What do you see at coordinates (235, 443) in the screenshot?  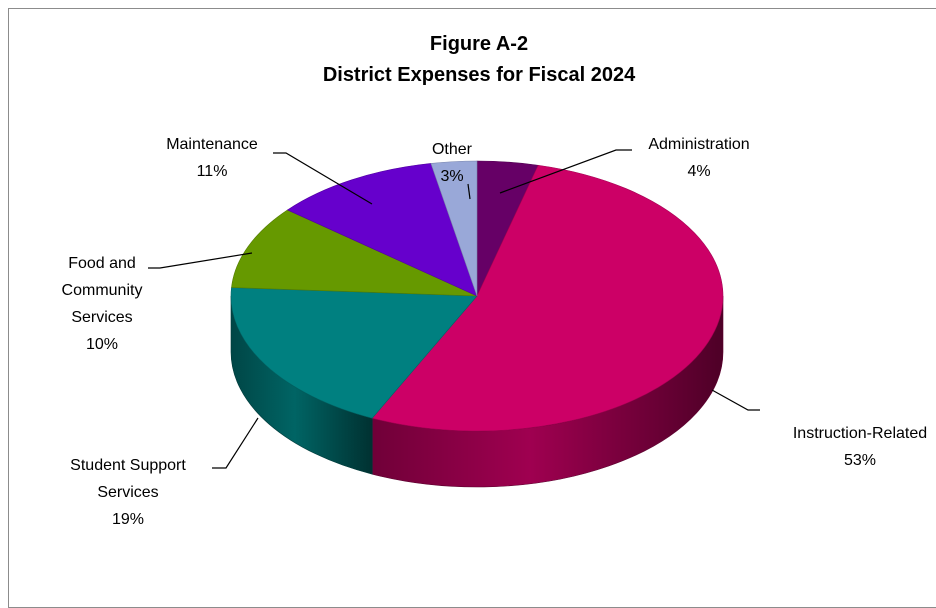 I see `leader-line-student-support-services` at bounding box center [235, 443].